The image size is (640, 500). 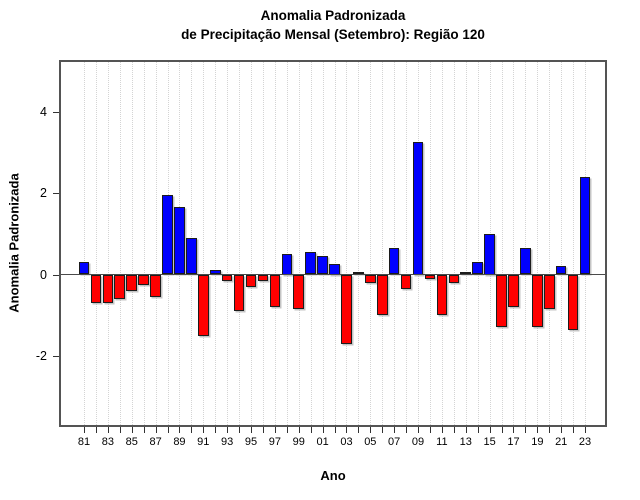 What do you see at coordinates (477, 268) in the screenshot?
I see `bar-2014` at bounding box center [477, 268].